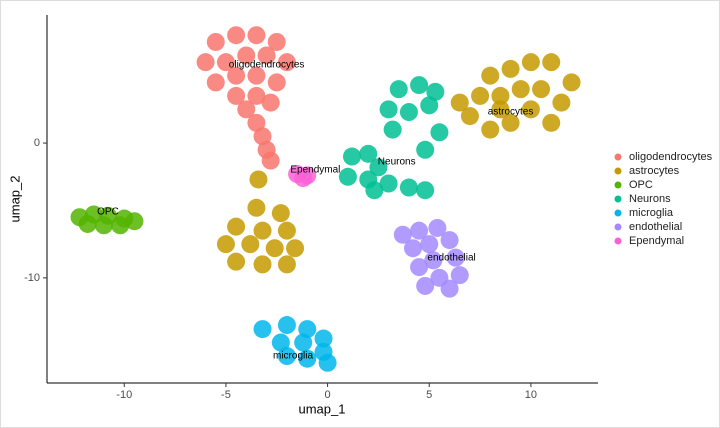 The height and width of the screenshot is (428, 720). What do you see at coordinates (651, 213) in the screenshot?
I see `legend-label: microglia` at bounding box center [651, 213].